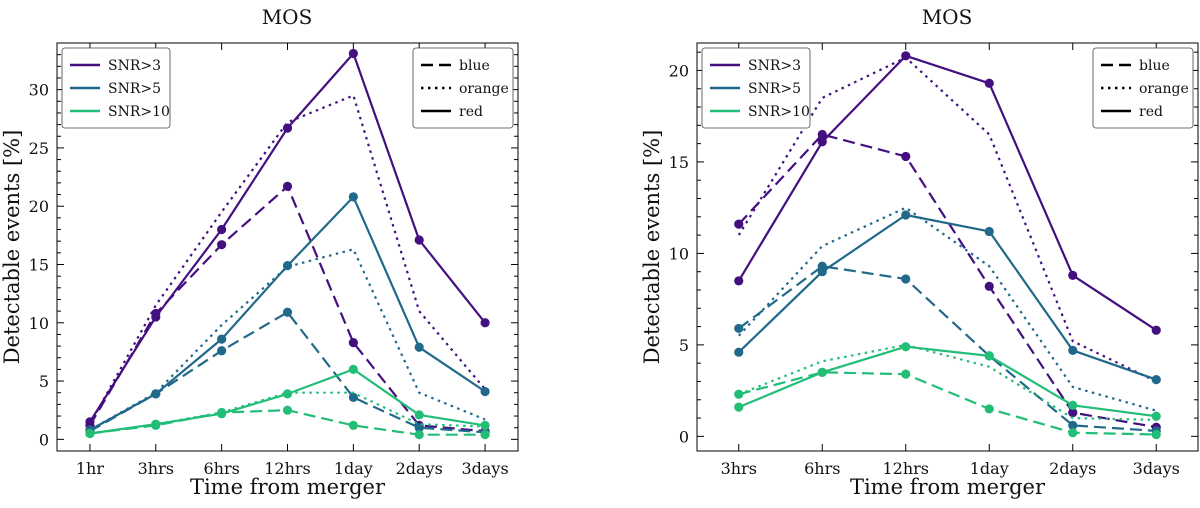  I want to click on series-line-snr10-orange, so click(947, 382).